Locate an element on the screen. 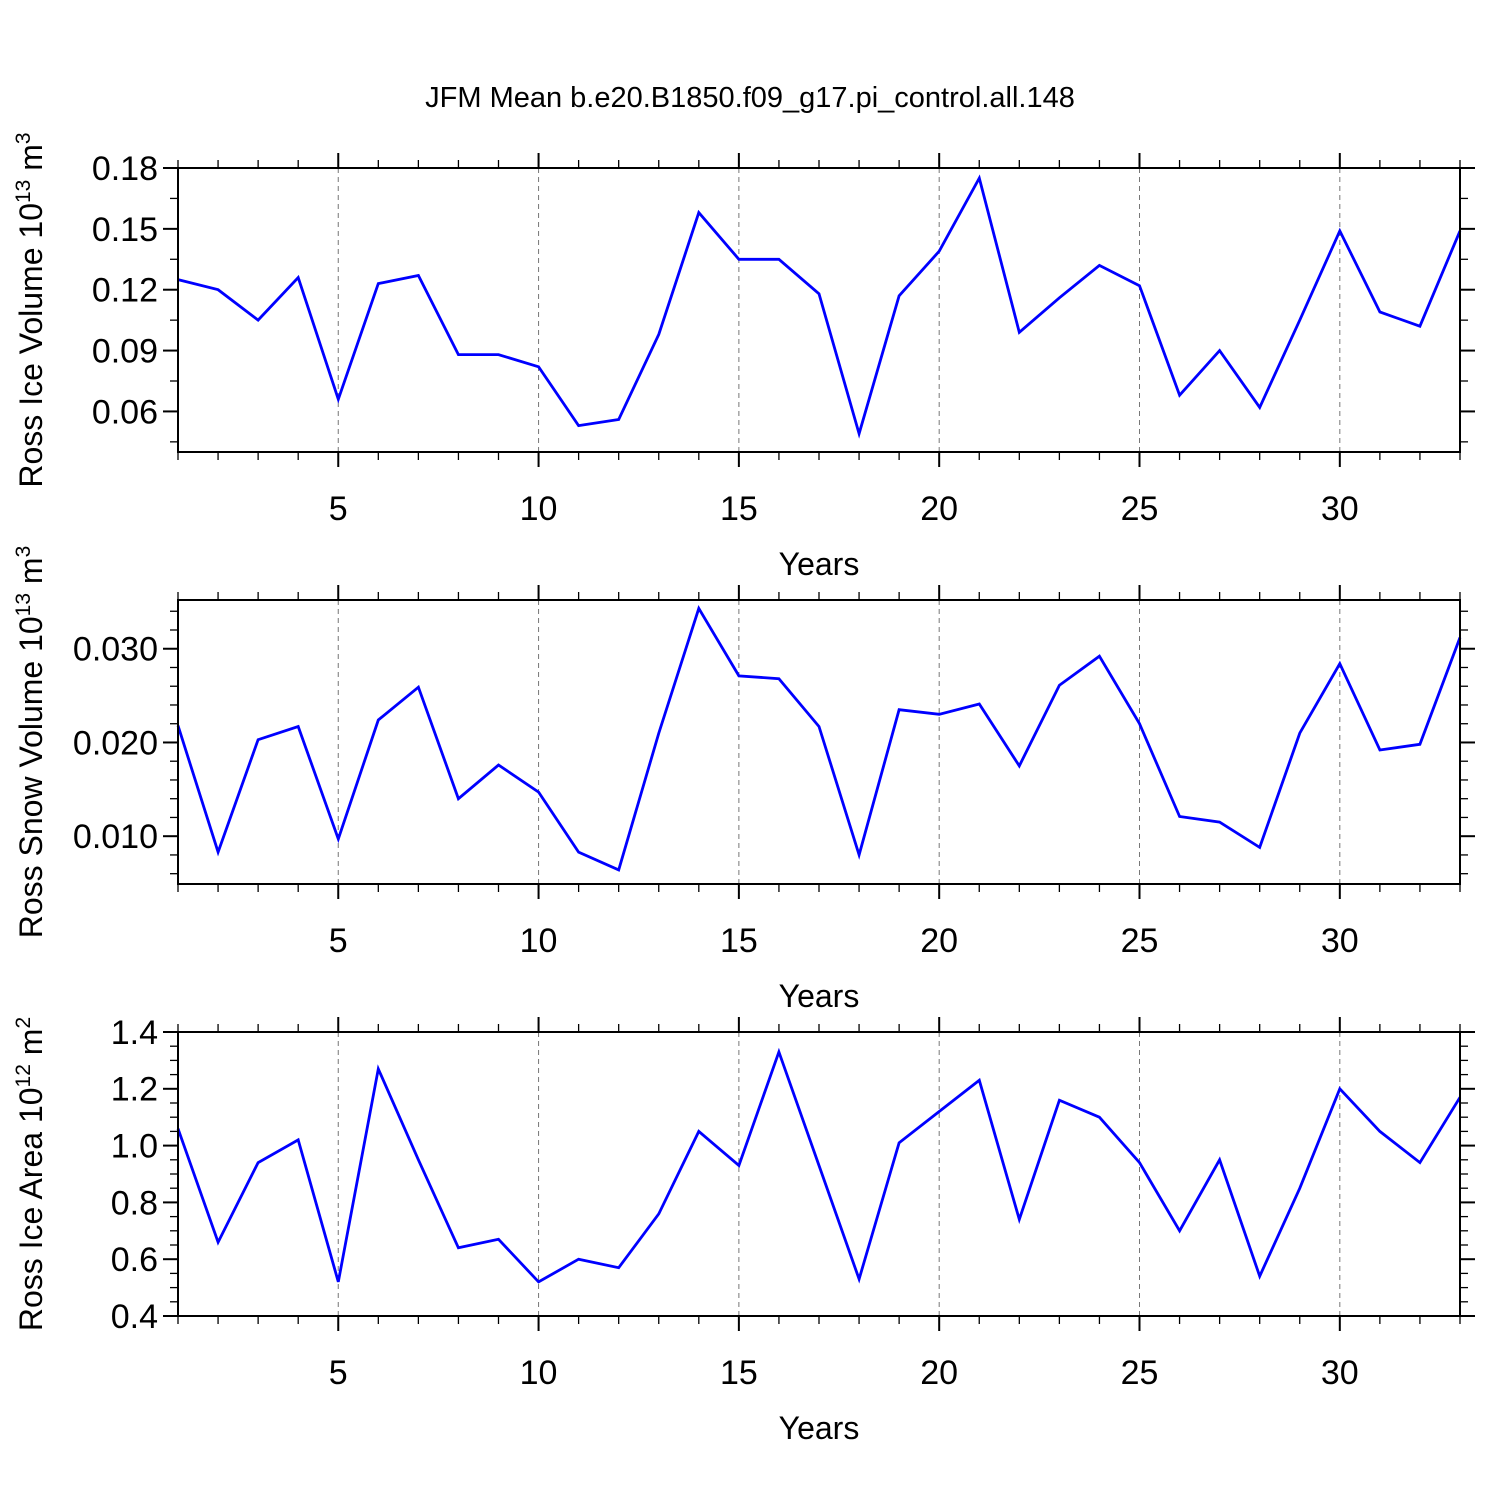 The image size is (1500, 1500). y-tick-label: 0.15 is located at coordinates (125, 230).